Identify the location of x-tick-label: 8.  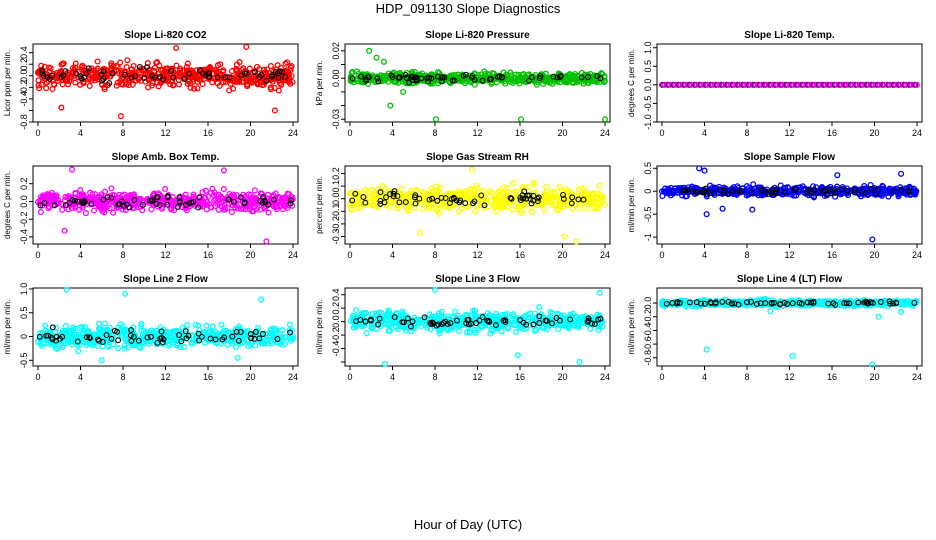
(122, 133).